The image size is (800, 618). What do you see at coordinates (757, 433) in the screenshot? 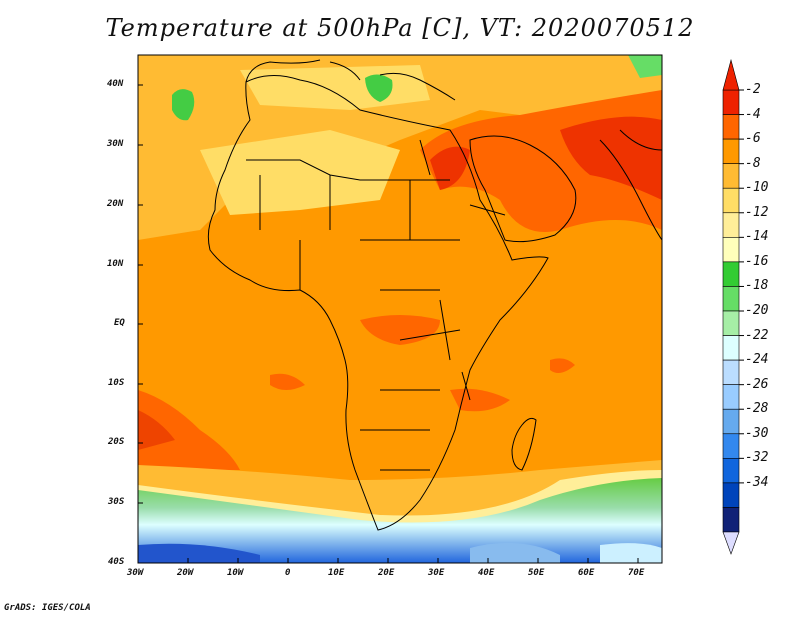
I see `colorbar-tick-label: -30` at bounding box center [757, 433].